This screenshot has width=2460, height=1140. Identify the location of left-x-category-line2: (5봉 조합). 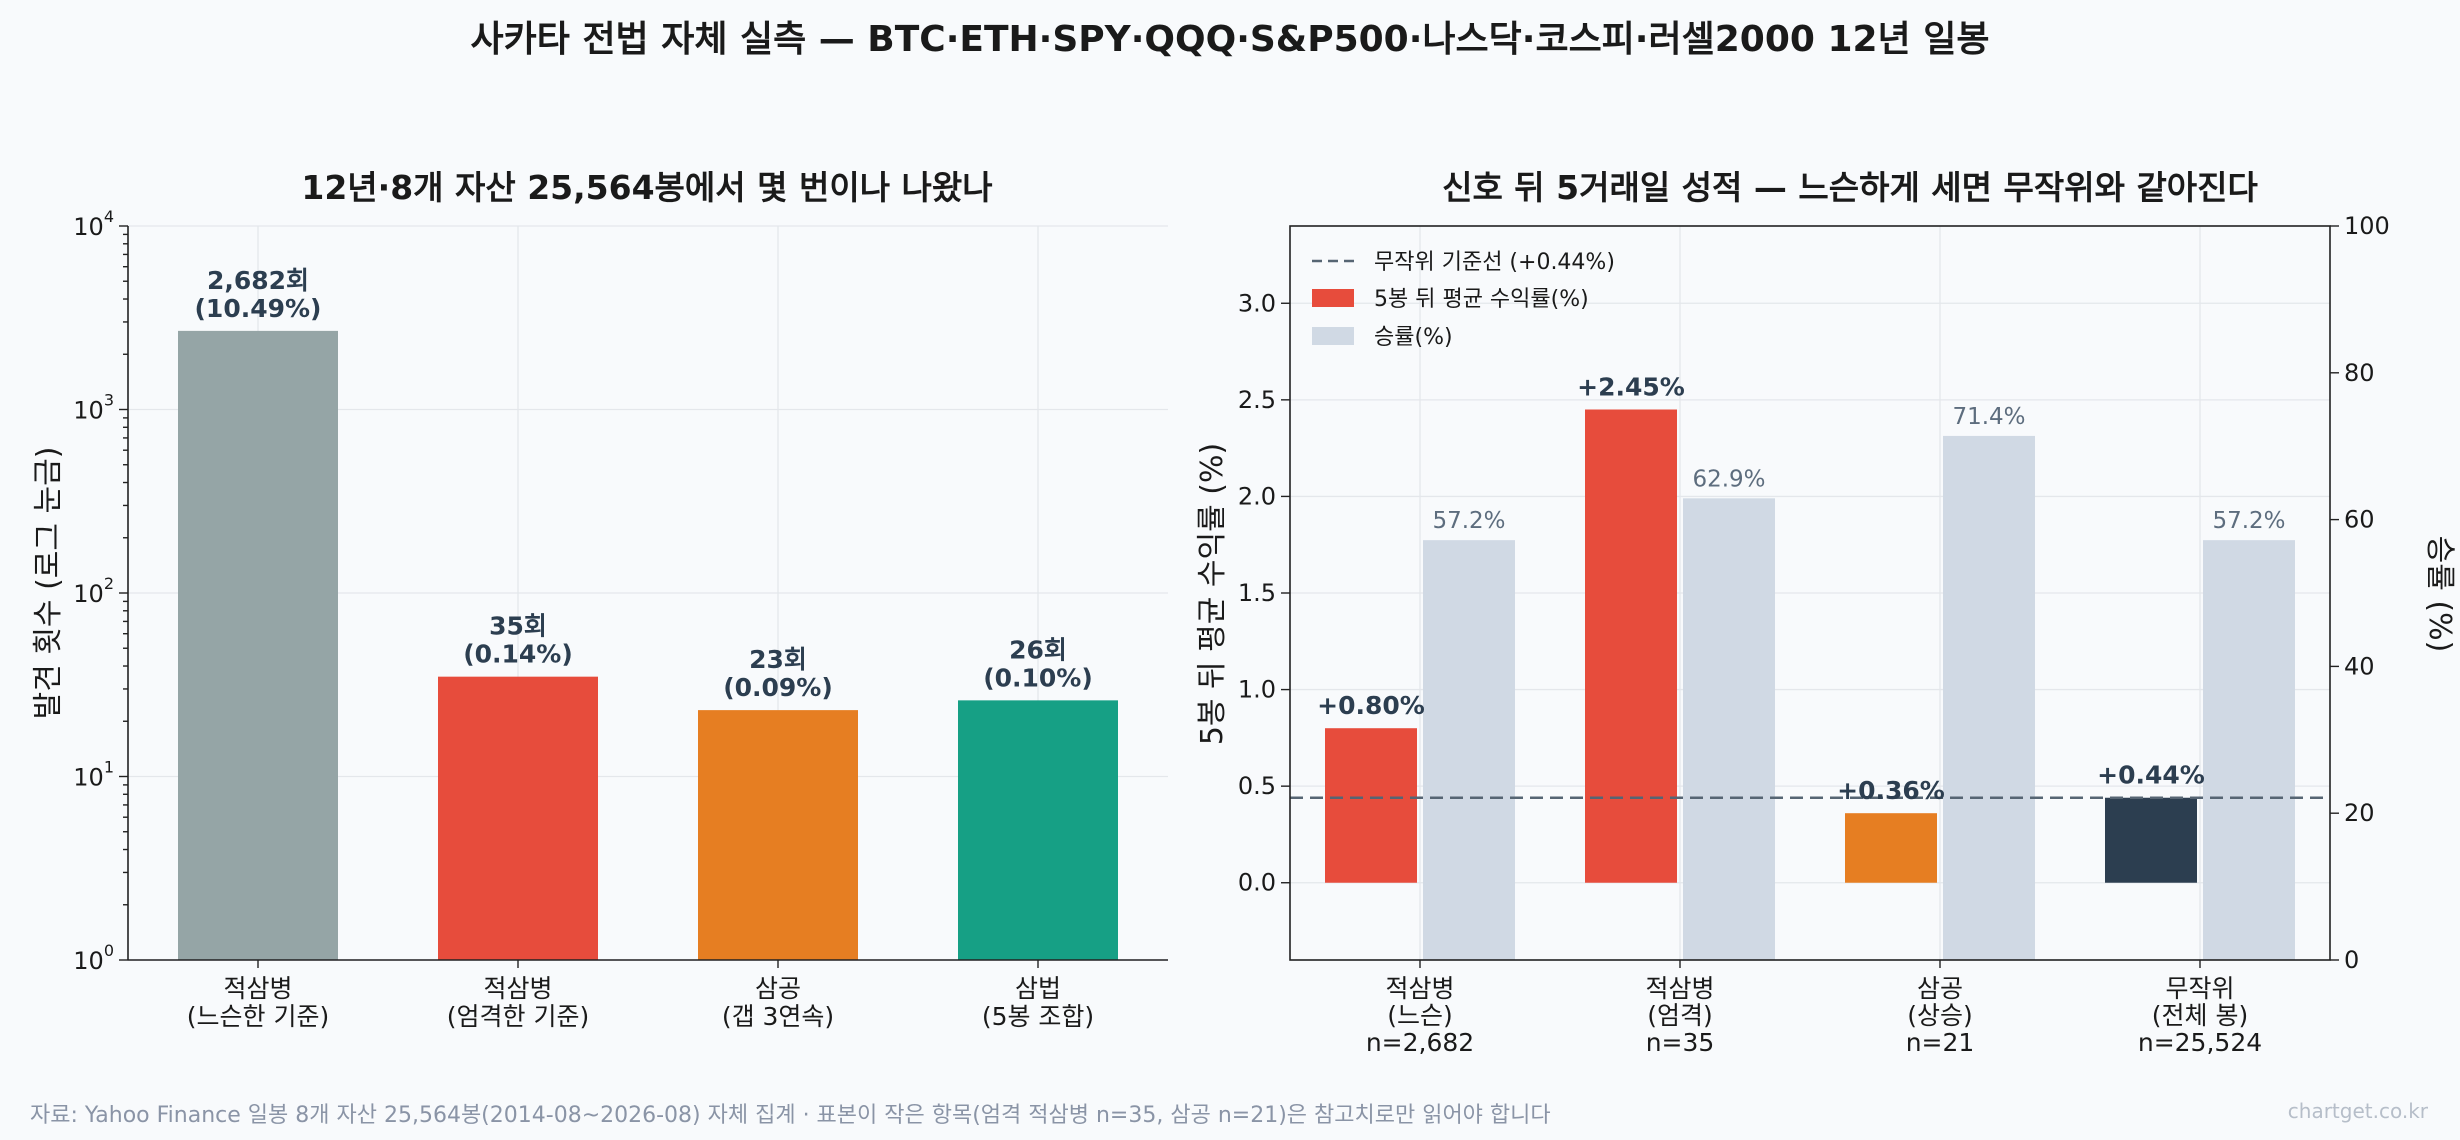
(1038, 1016).